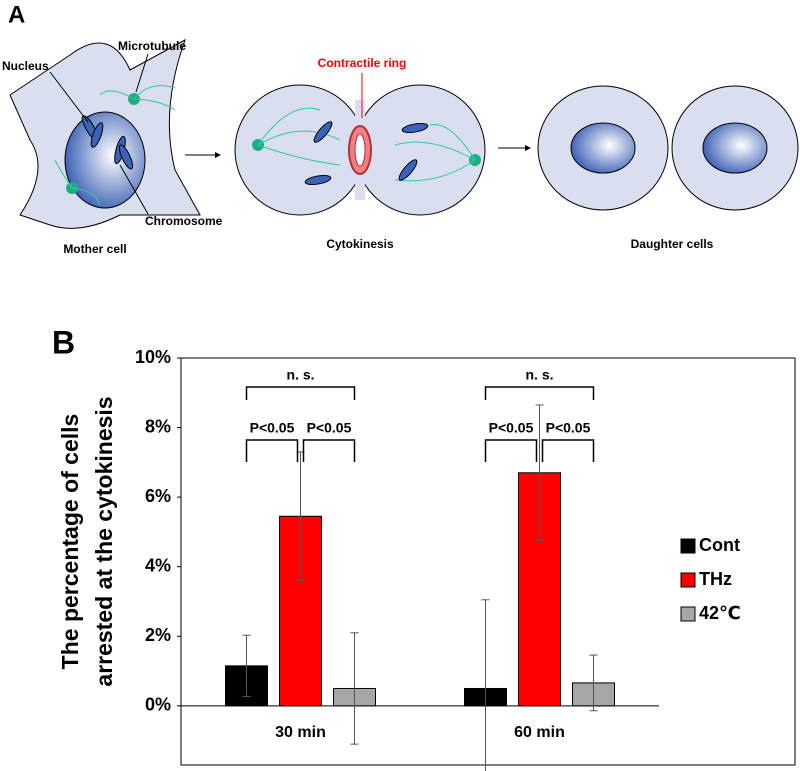 The height and width of the screenshot is (771, 800). I want to click on x-tick-label: 60 min, so click(539, 732).